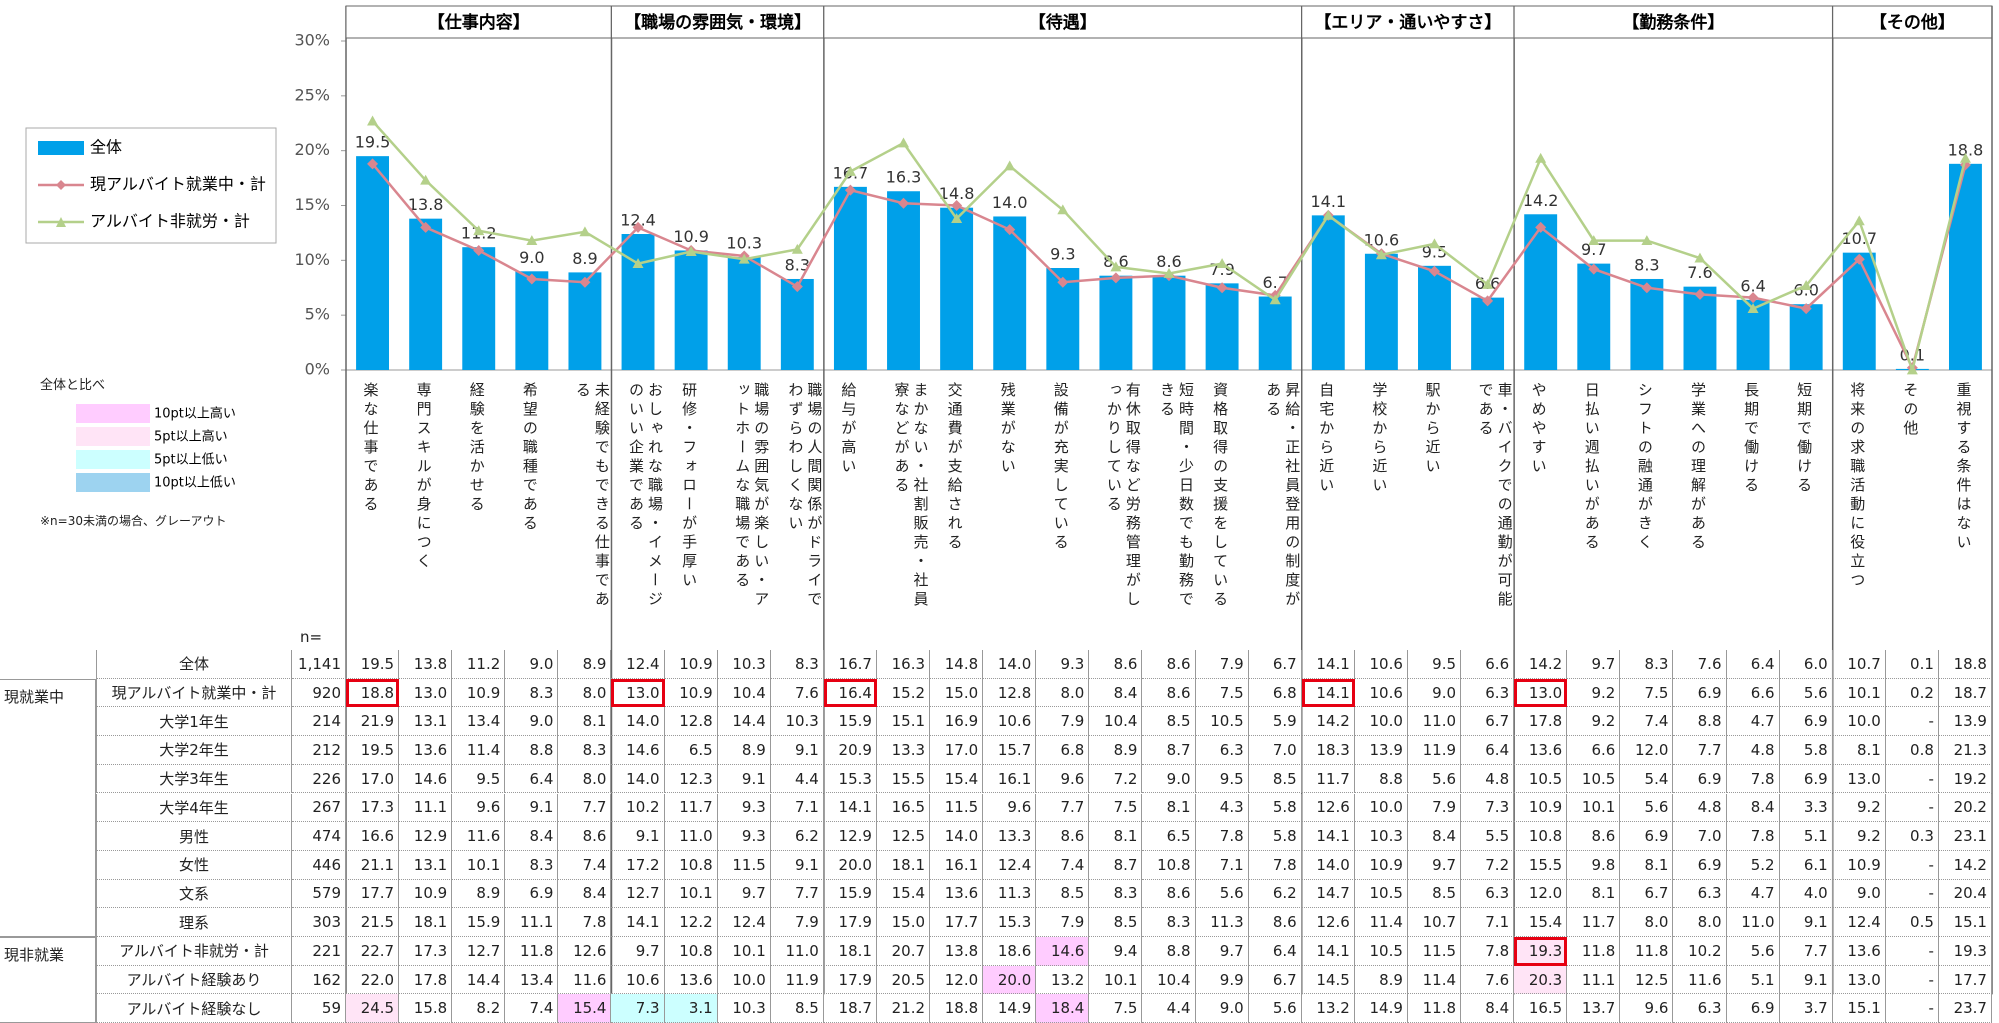  Describe the element at coordinates (194, 922) in the screenshot. I see `row-label: 理系` at that location.